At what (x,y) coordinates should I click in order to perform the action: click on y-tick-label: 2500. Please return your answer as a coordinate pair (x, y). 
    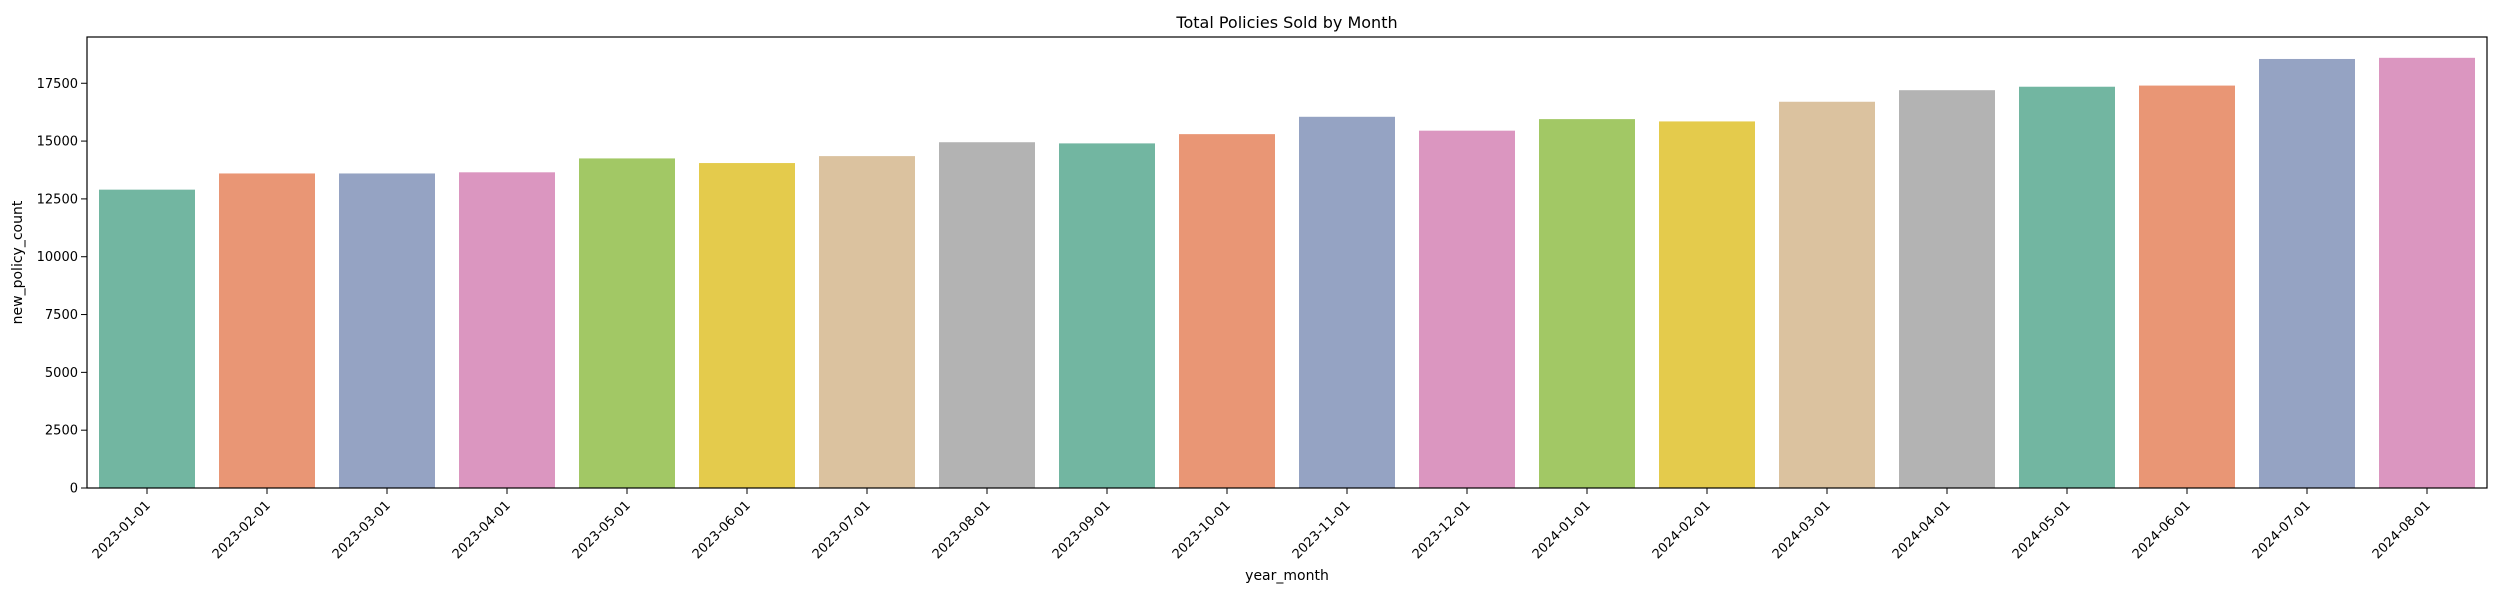
    Looking at the image, I should click on (61, 431).